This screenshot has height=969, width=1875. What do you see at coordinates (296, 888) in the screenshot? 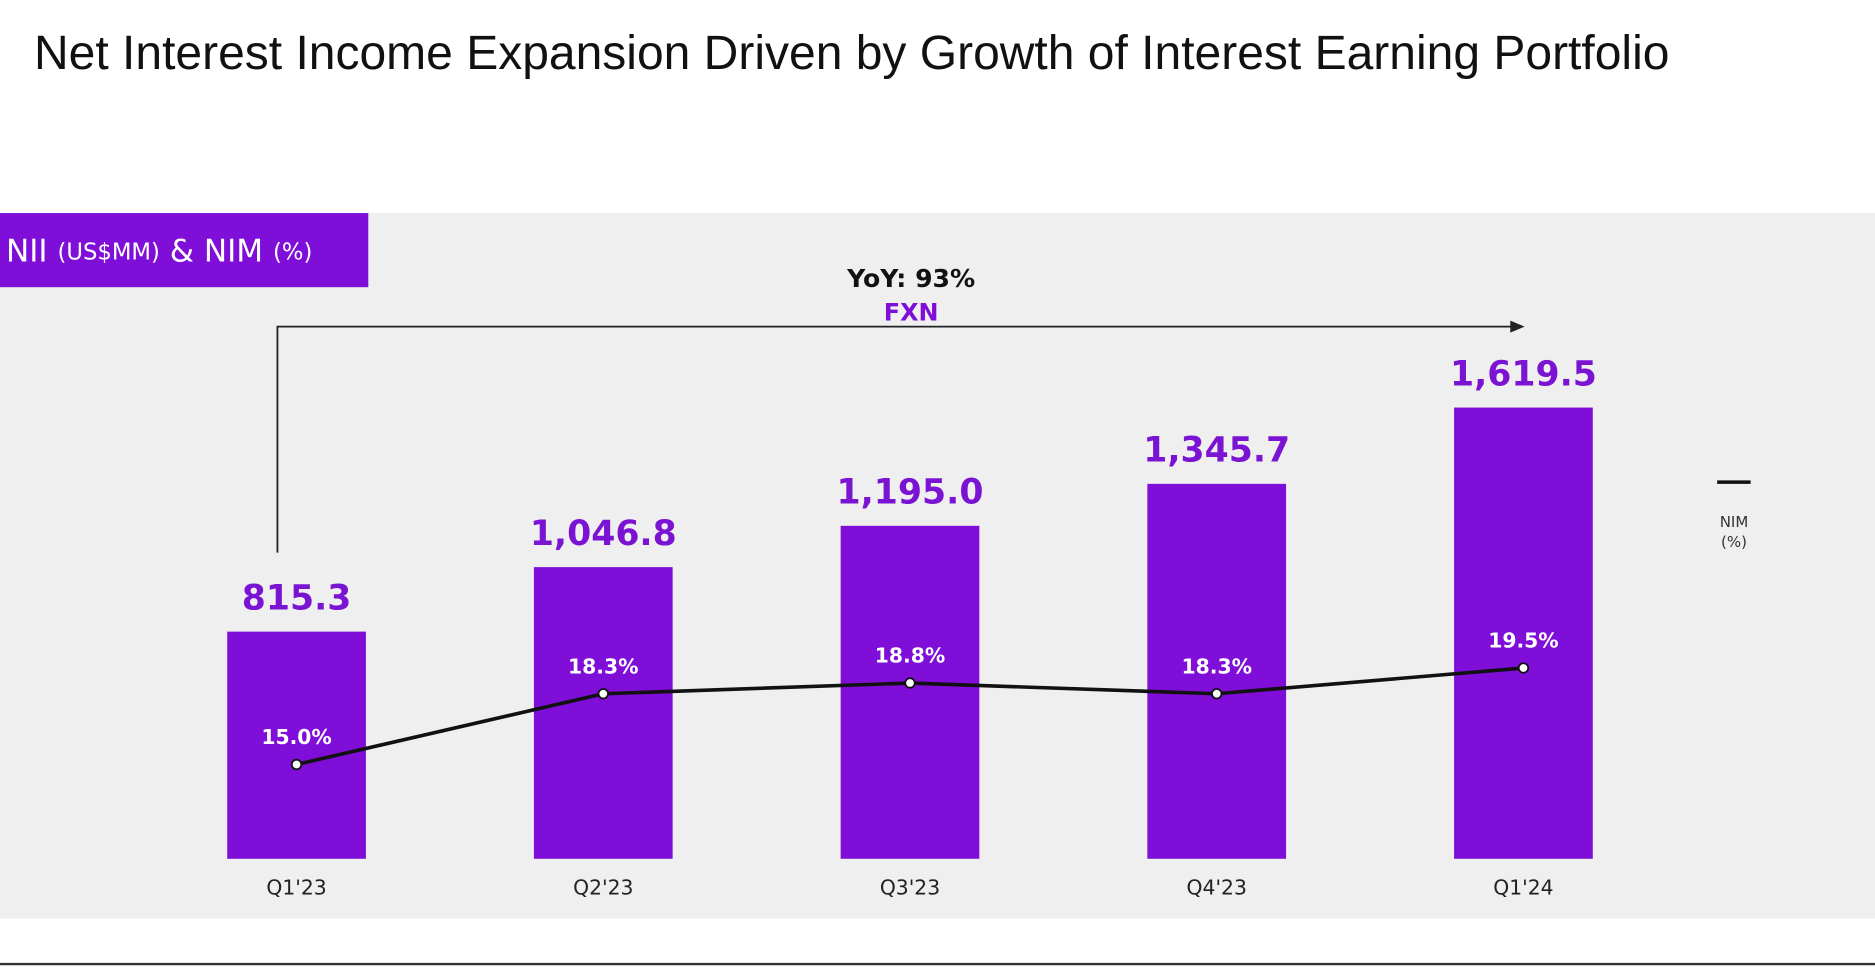
I see `x-tick-label: Q1'23` at bounding box center [296, 888].